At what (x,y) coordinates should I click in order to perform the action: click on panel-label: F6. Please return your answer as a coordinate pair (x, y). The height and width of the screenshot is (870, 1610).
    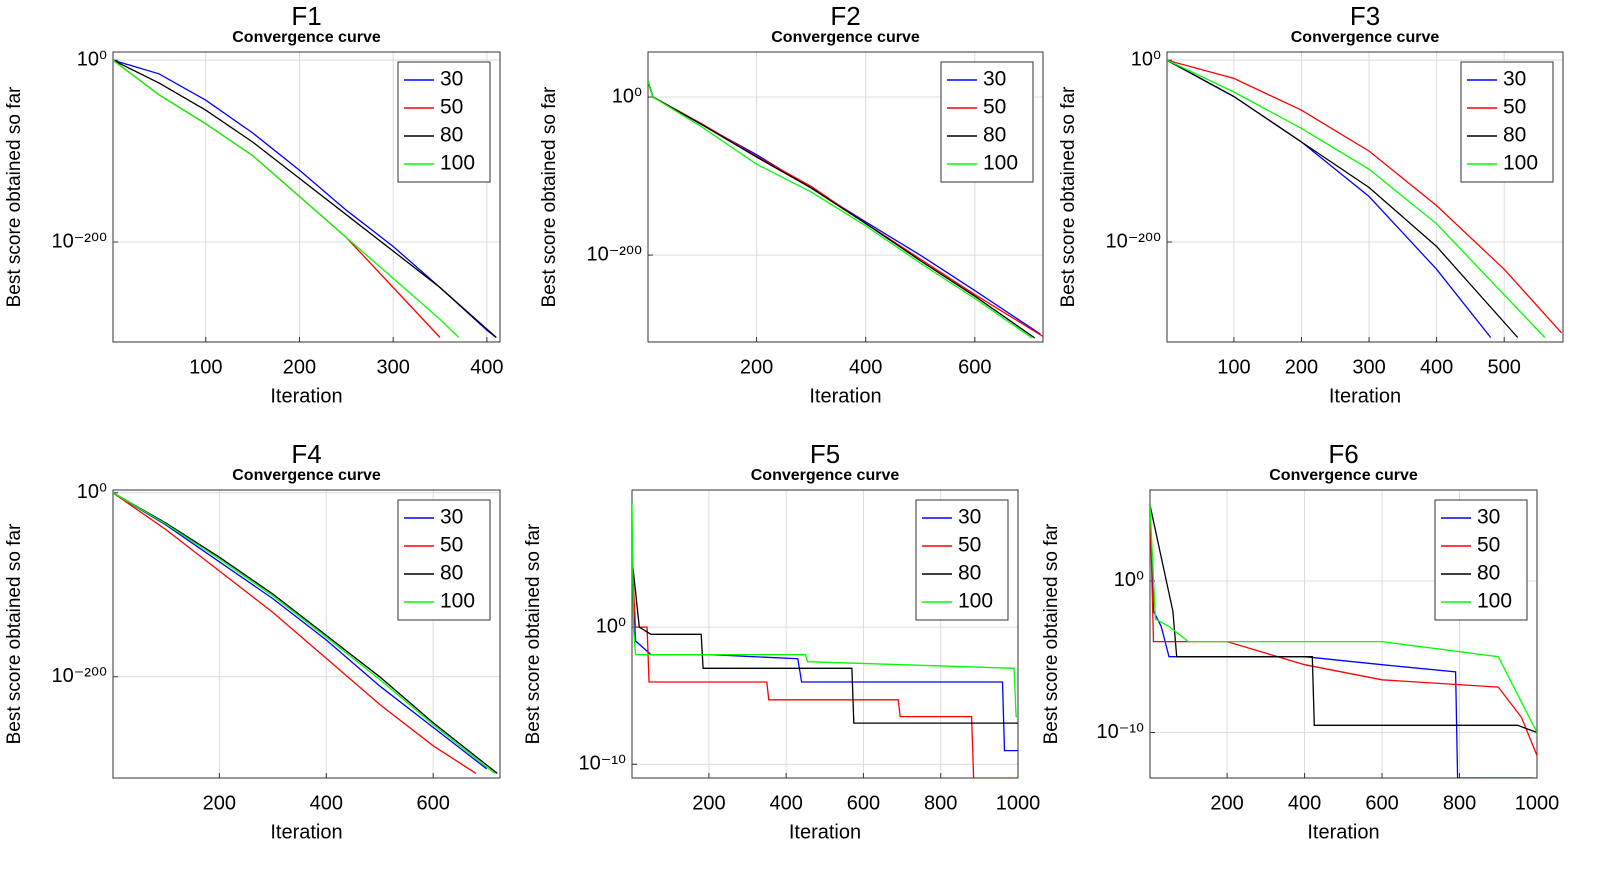
    Looking at the image, I should click on (1343, 454).